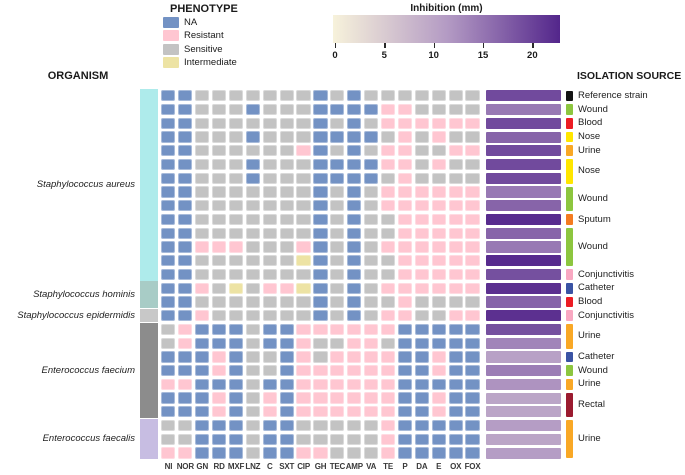  Describe the element at coordinates (388, 466) in the screenshot. I see `antibiotic-label: TE` at that location.